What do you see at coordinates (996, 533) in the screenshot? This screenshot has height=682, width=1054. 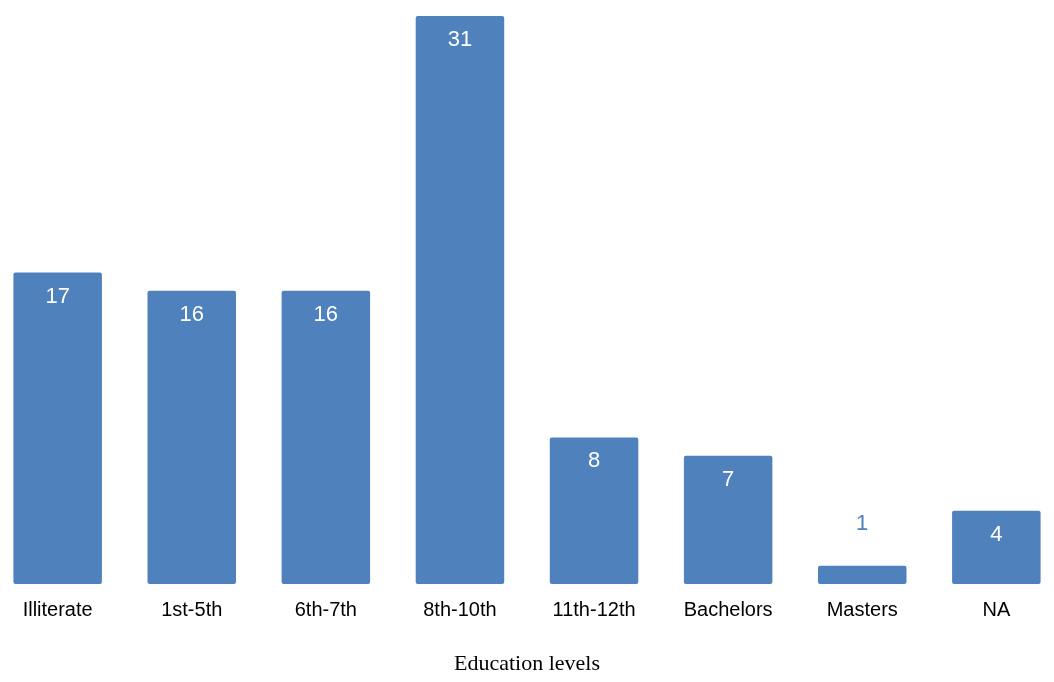 I see `data-label: 4` at bounding box center [996, 533].